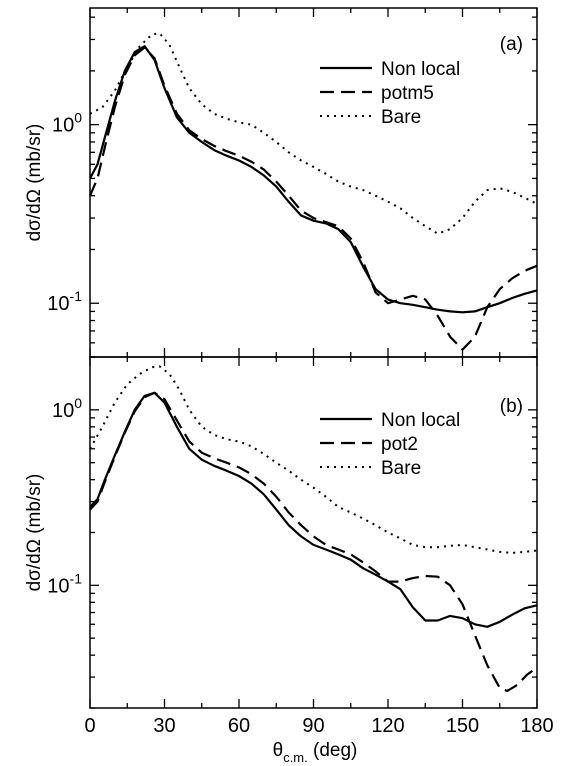  What do you see at coordinates (407, 93) in the screenshot?
I see `legend-entry: potm5` at bounding box center [407, 93].